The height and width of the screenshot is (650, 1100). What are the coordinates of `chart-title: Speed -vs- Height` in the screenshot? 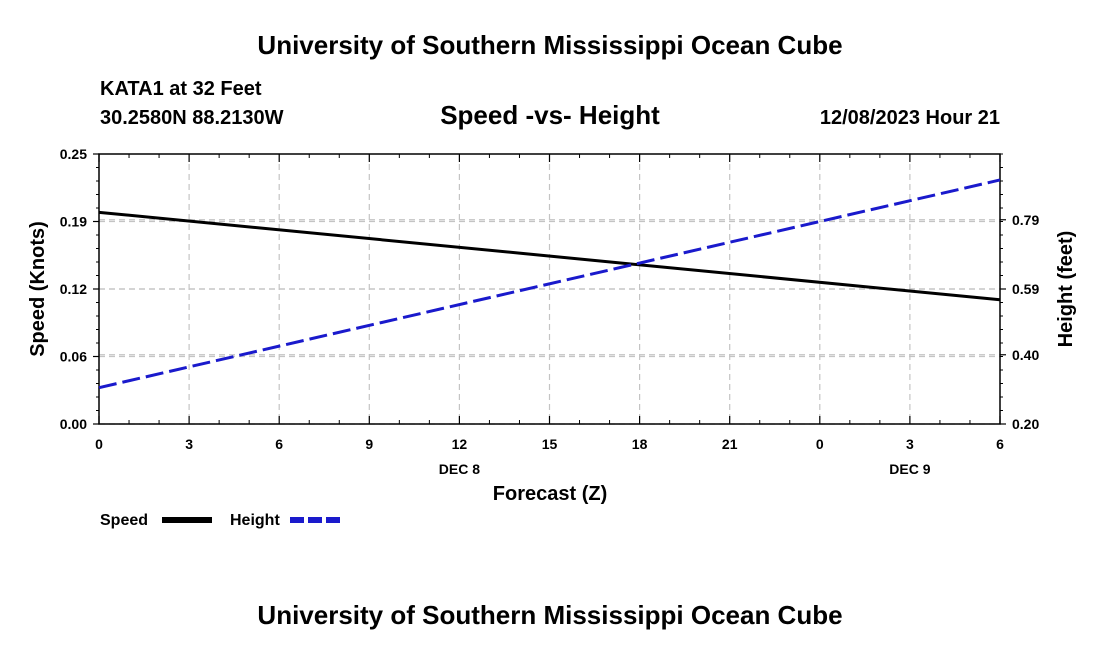 It's located at (550, 115).